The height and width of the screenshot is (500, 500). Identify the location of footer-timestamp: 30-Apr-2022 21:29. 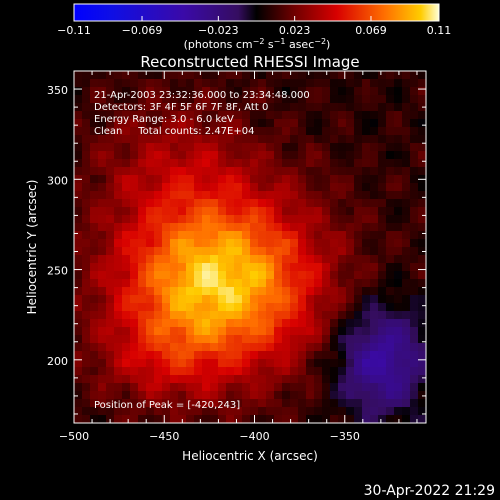
(429, 491).